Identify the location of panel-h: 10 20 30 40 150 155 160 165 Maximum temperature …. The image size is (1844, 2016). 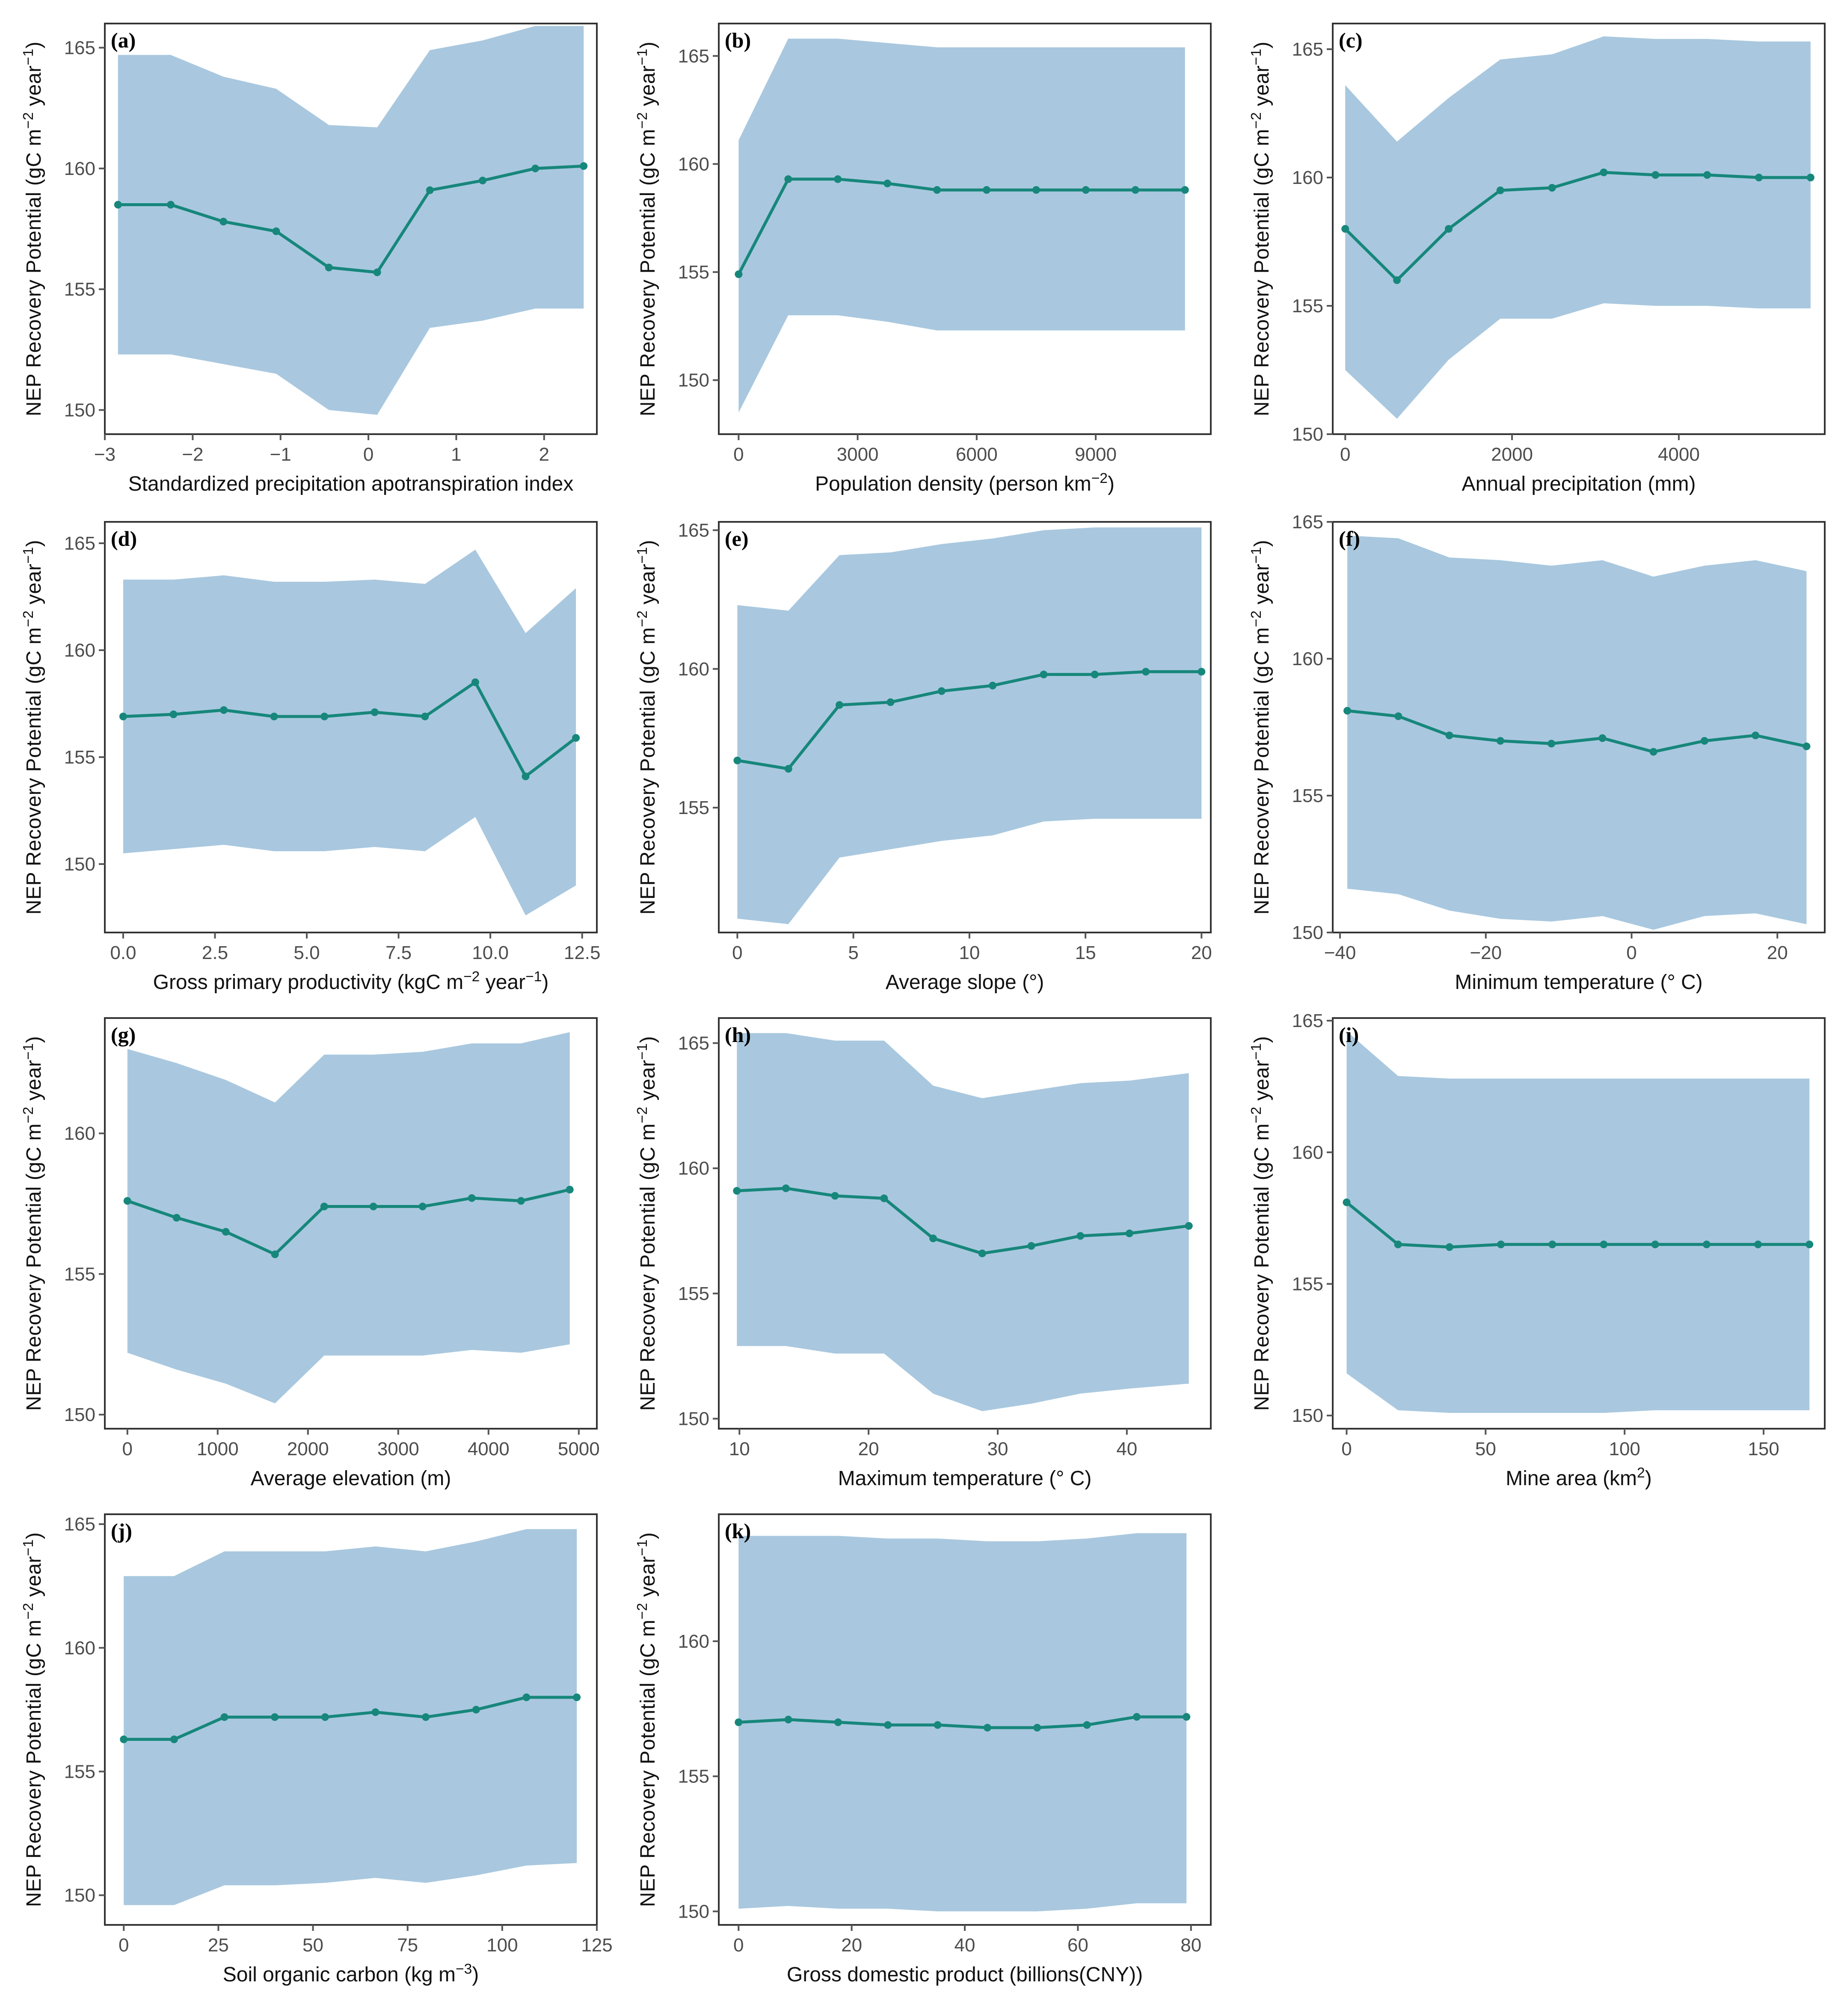
(923, 1253).